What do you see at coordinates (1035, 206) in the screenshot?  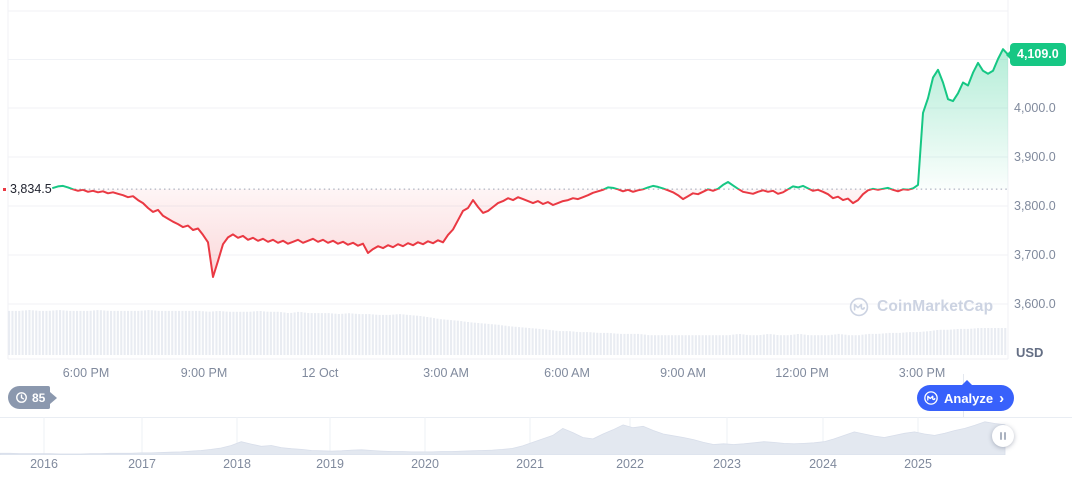 I see `y-axis-tick-label: 3,800.0` at bounding box center [1035, 206].